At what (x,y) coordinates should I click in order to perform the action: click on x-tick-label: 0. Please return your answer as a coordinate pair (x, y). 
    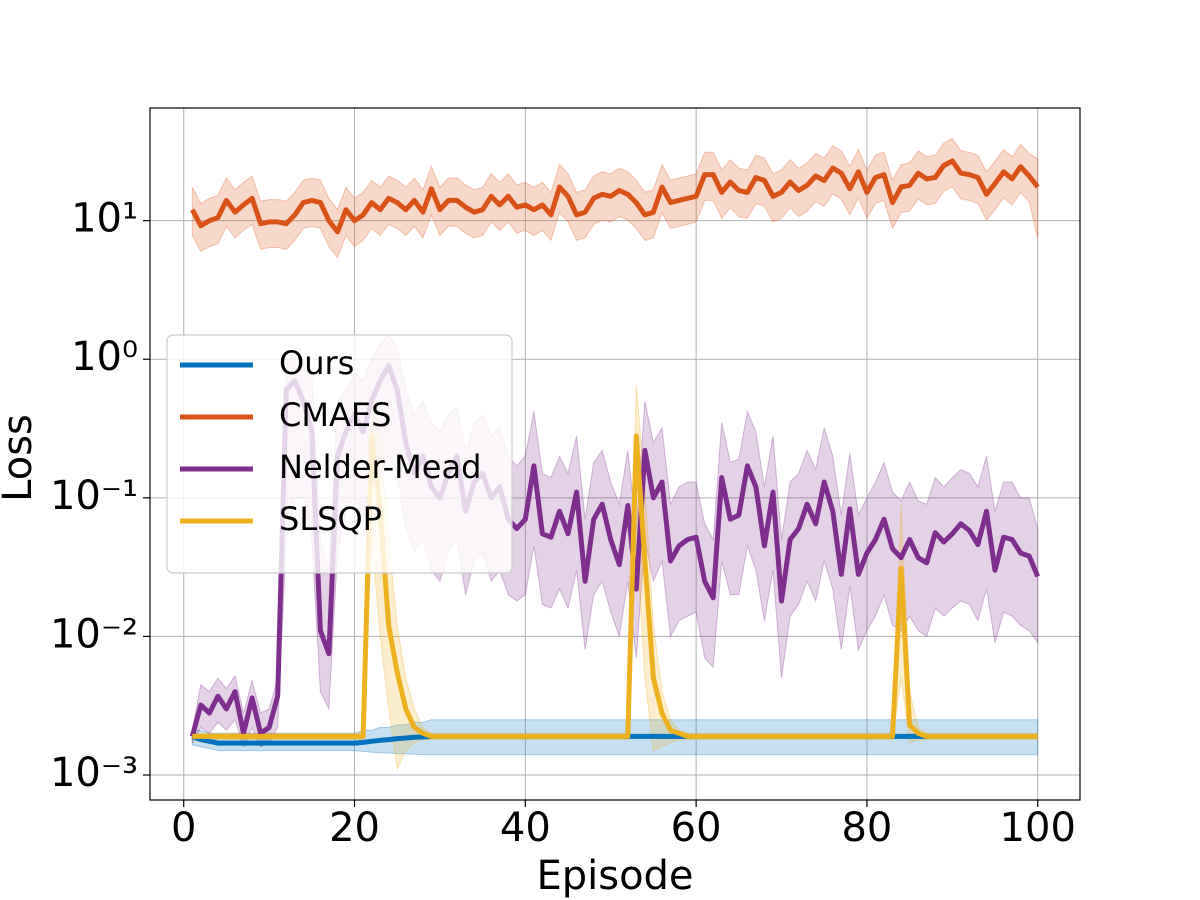
    Looking at the image, I should click on (183, 828).